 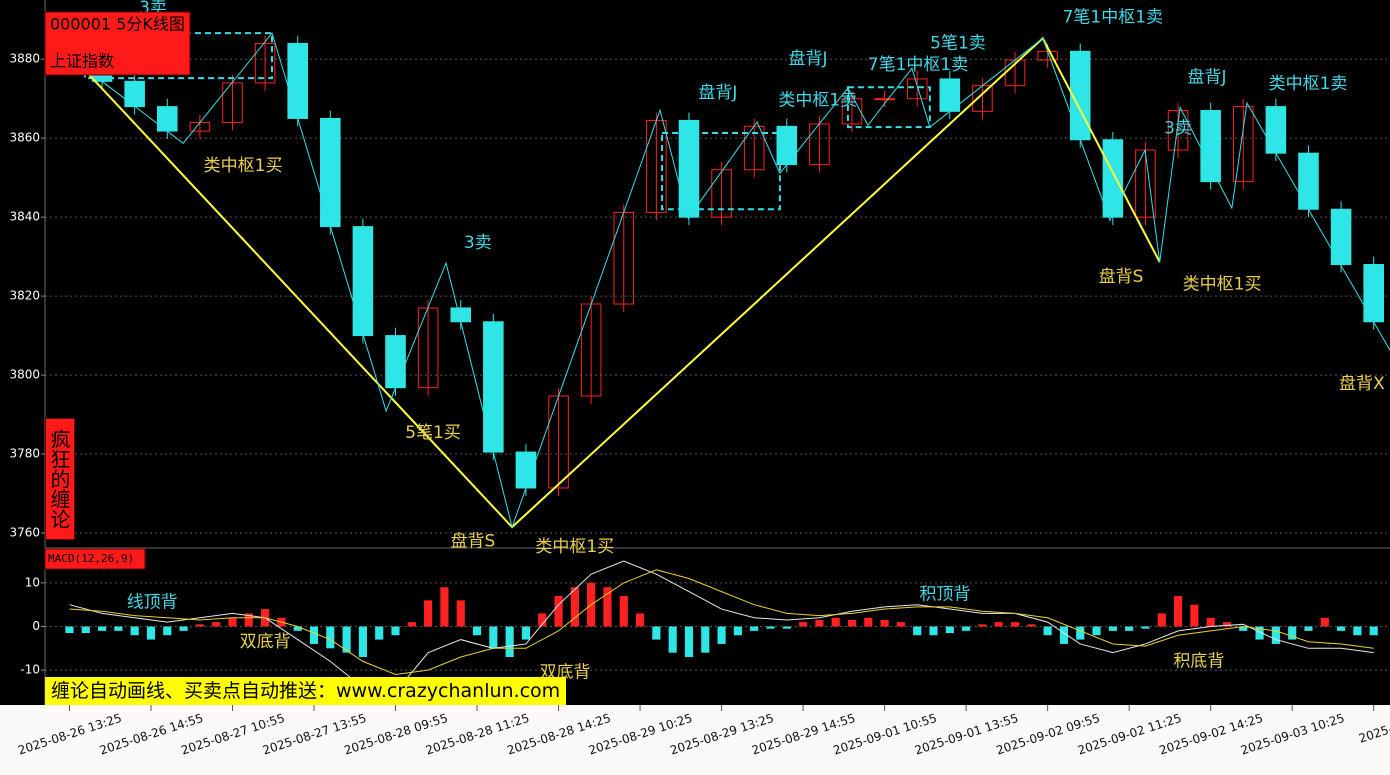 What do you see at coordinates (243, 166) in the screenshot?
I see `annotation: 类中枢1买` at bounding box center [243, 166].